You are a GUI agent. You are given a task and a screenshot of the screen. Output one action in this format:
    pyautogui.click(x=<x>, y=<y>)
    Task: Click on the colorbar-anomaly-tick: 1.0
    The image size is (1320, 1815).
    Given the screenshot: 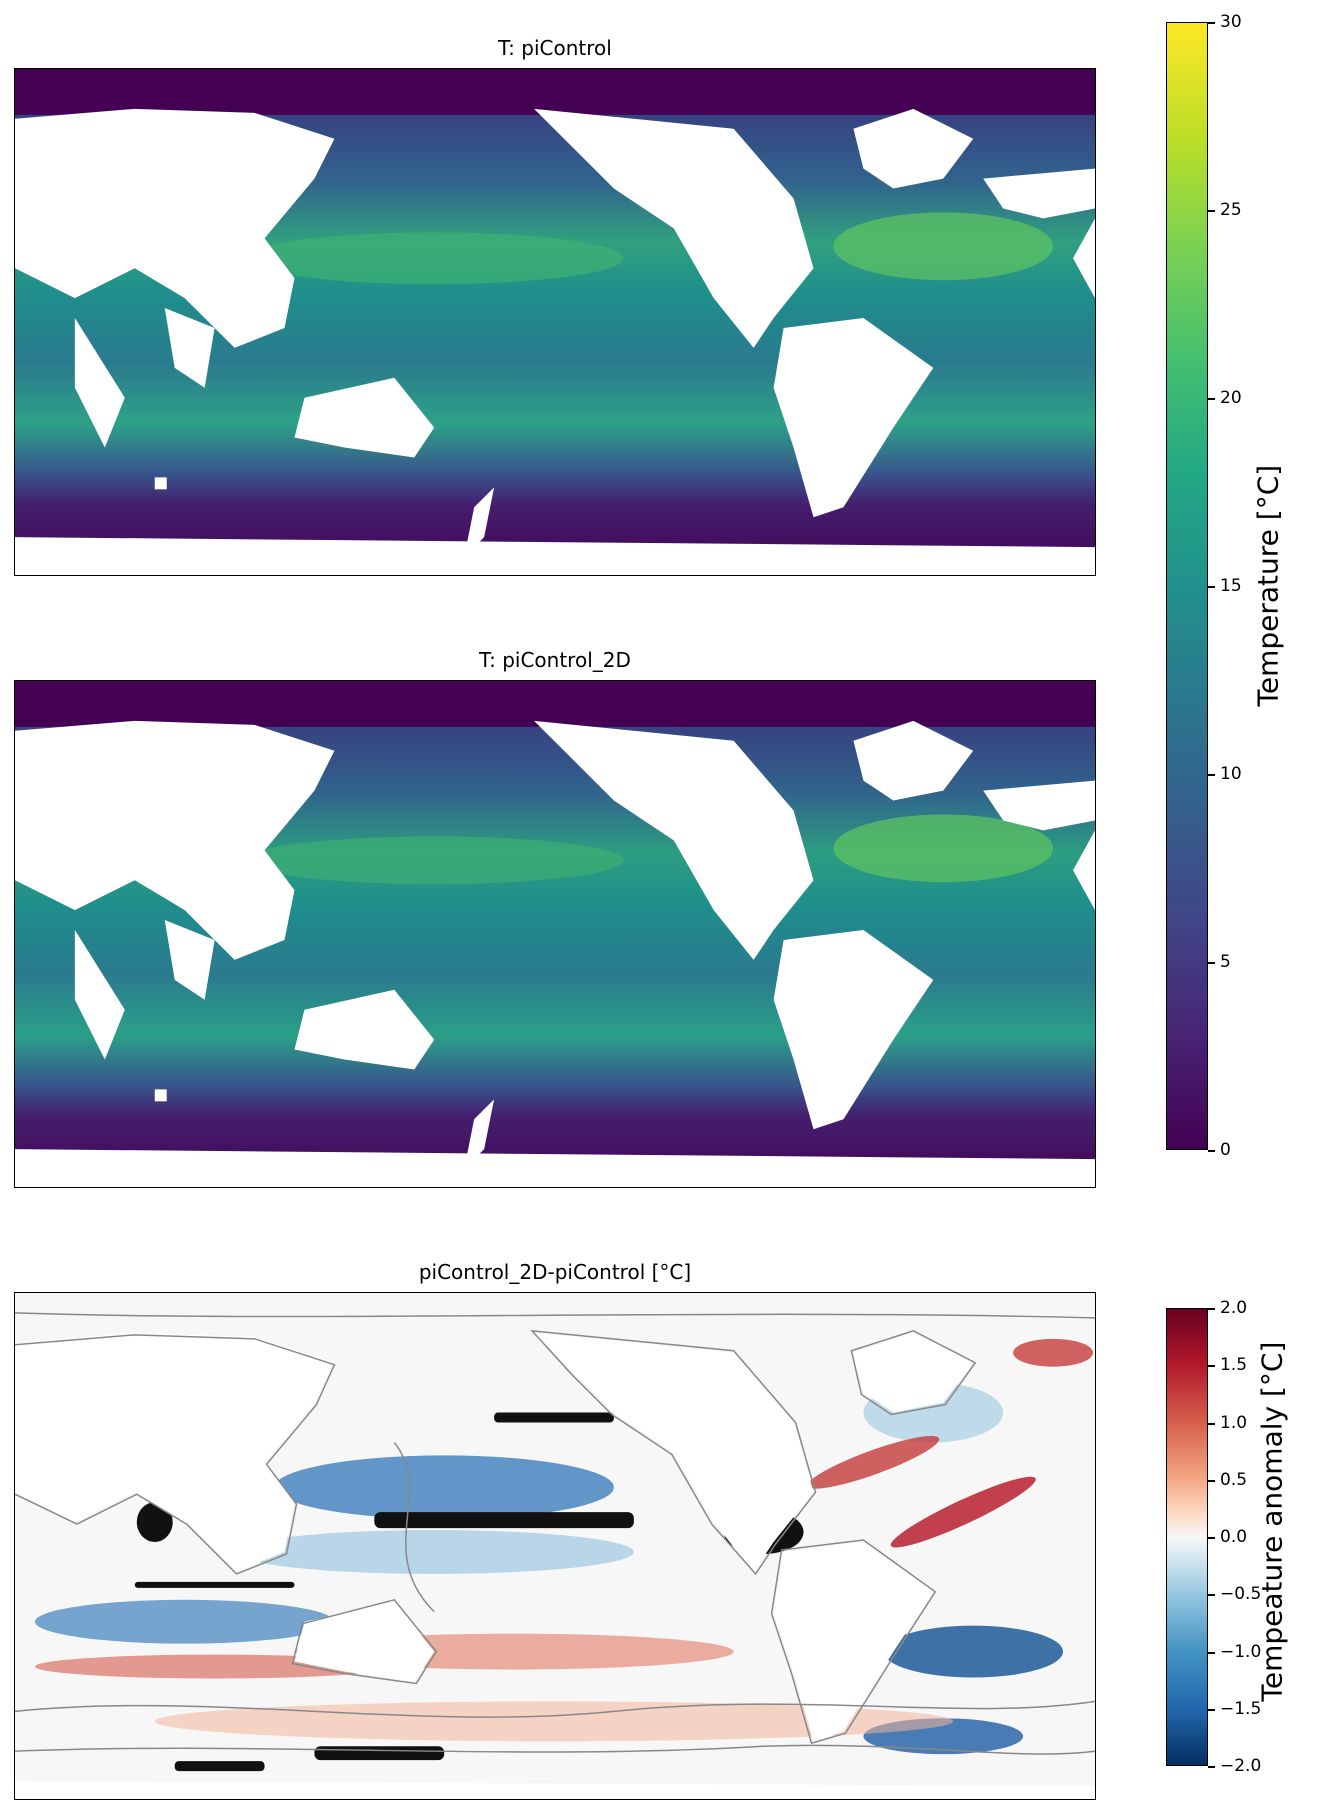 What is the action you would take?
    pyautogui.click(x=1227, y=1423)
    